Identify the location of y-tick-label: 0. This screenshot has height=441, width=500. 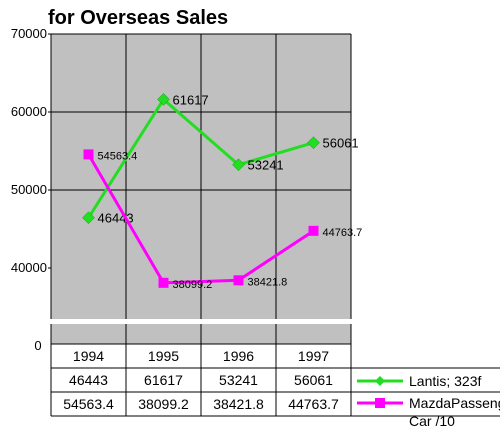
(37, 345).